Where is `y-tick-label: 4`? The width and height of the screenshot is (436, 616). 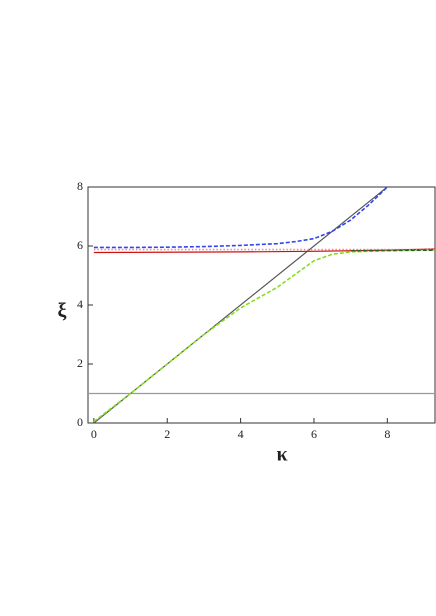 y-tick-label: 4 is located at coordinates (80, 304).